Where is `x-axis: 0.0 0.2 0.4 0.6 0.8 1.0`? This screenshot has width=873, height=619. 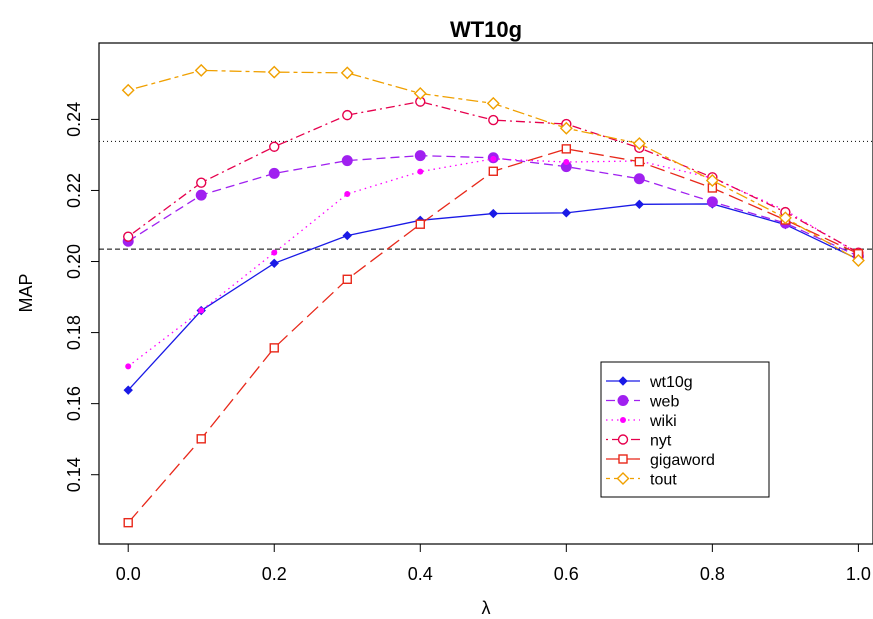
x-axis: 0.0 0.2 0.4 0.6 0.8 1.0 is located at coordinates (493, 563).